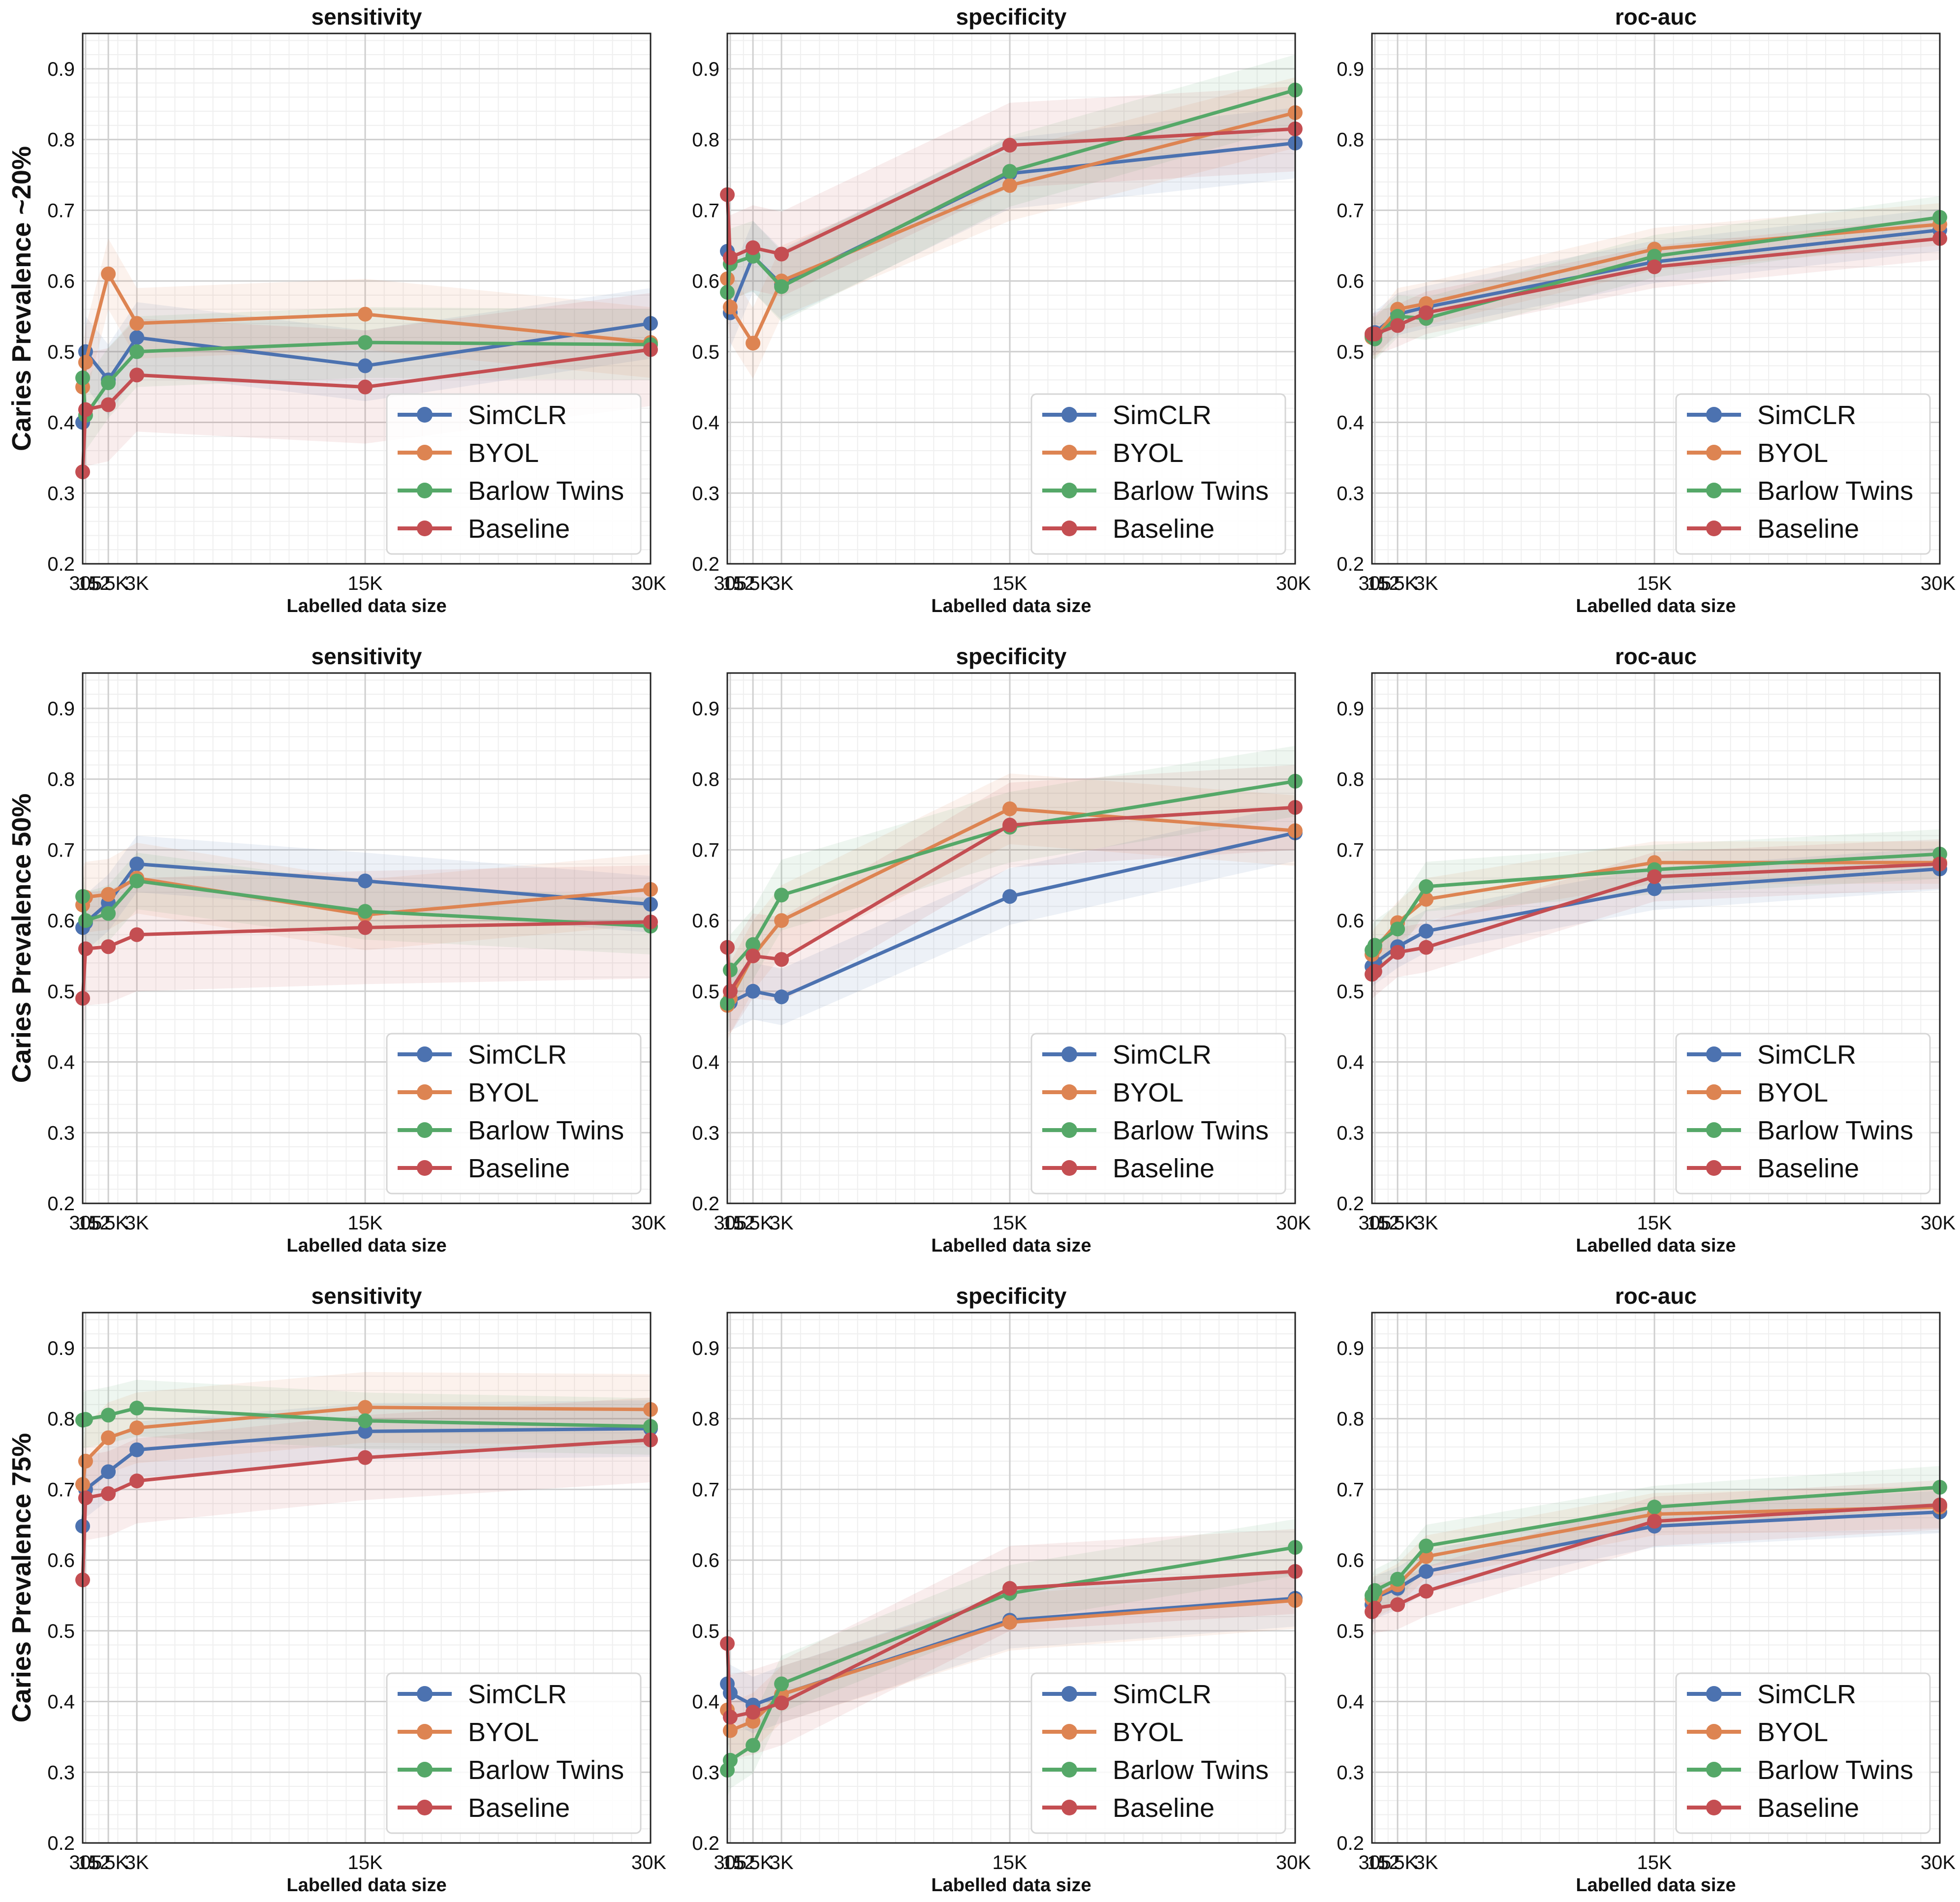 The width and height of the screenshot is (1960, 1902). What do you see at coordinates (367, 1510) in the screenshot?
I see `confidence-band-baseline` at bounding box center [367, 1510].